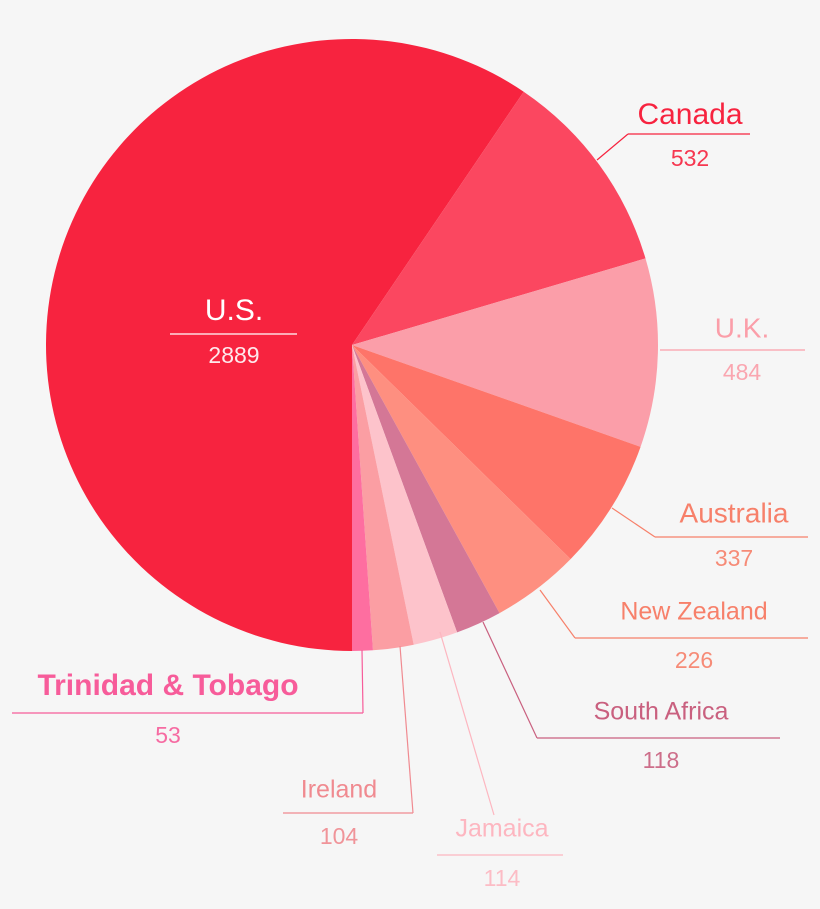 The height and width of the screenshot is (909, 820). Describe the element at coordinates (339, 790) in the screenshot. I see `slice-label: Ireland` at that location.